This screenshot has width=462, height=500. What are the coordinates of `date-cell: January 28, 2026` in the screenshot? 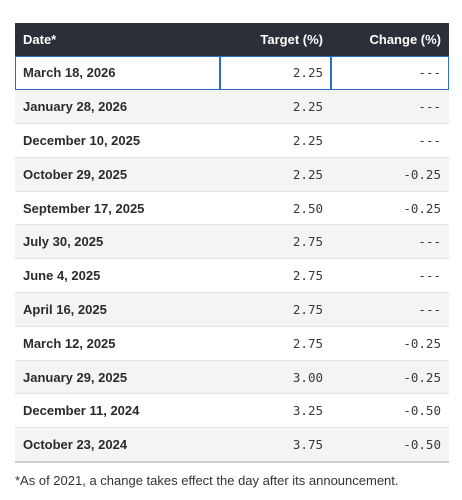 It's located at (117, 106).